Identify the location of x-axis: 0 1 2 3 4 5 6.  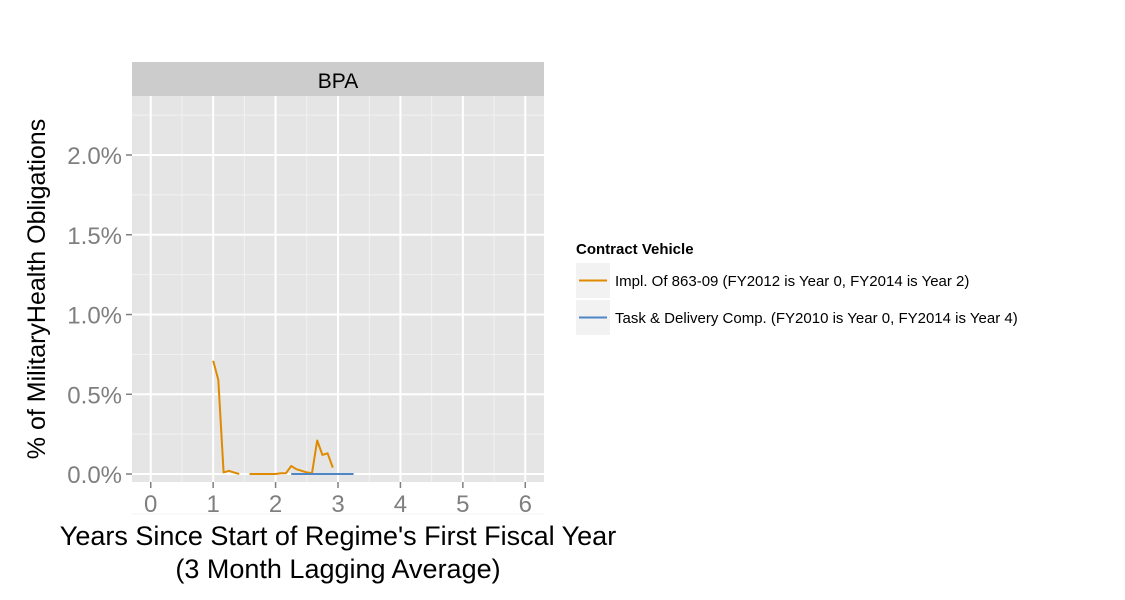
(338, 500).